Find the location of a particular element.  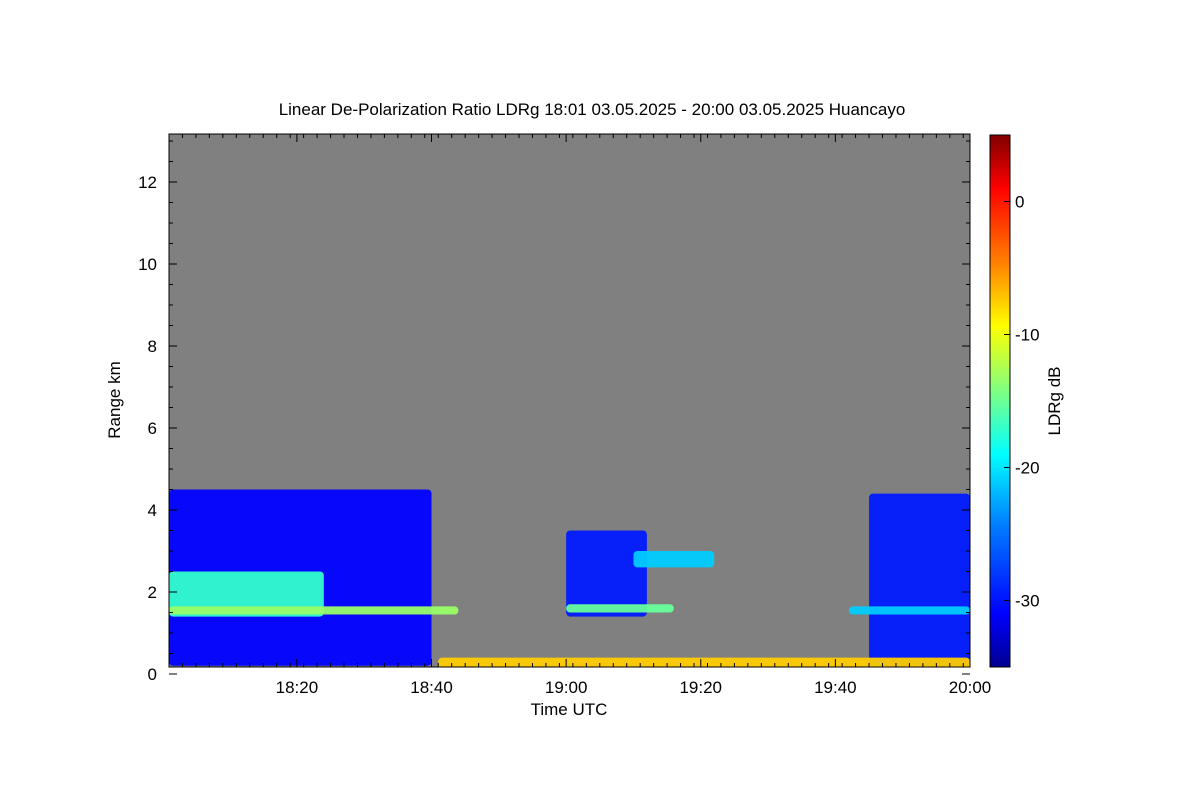

data-features is located at coordinates (569, 578).